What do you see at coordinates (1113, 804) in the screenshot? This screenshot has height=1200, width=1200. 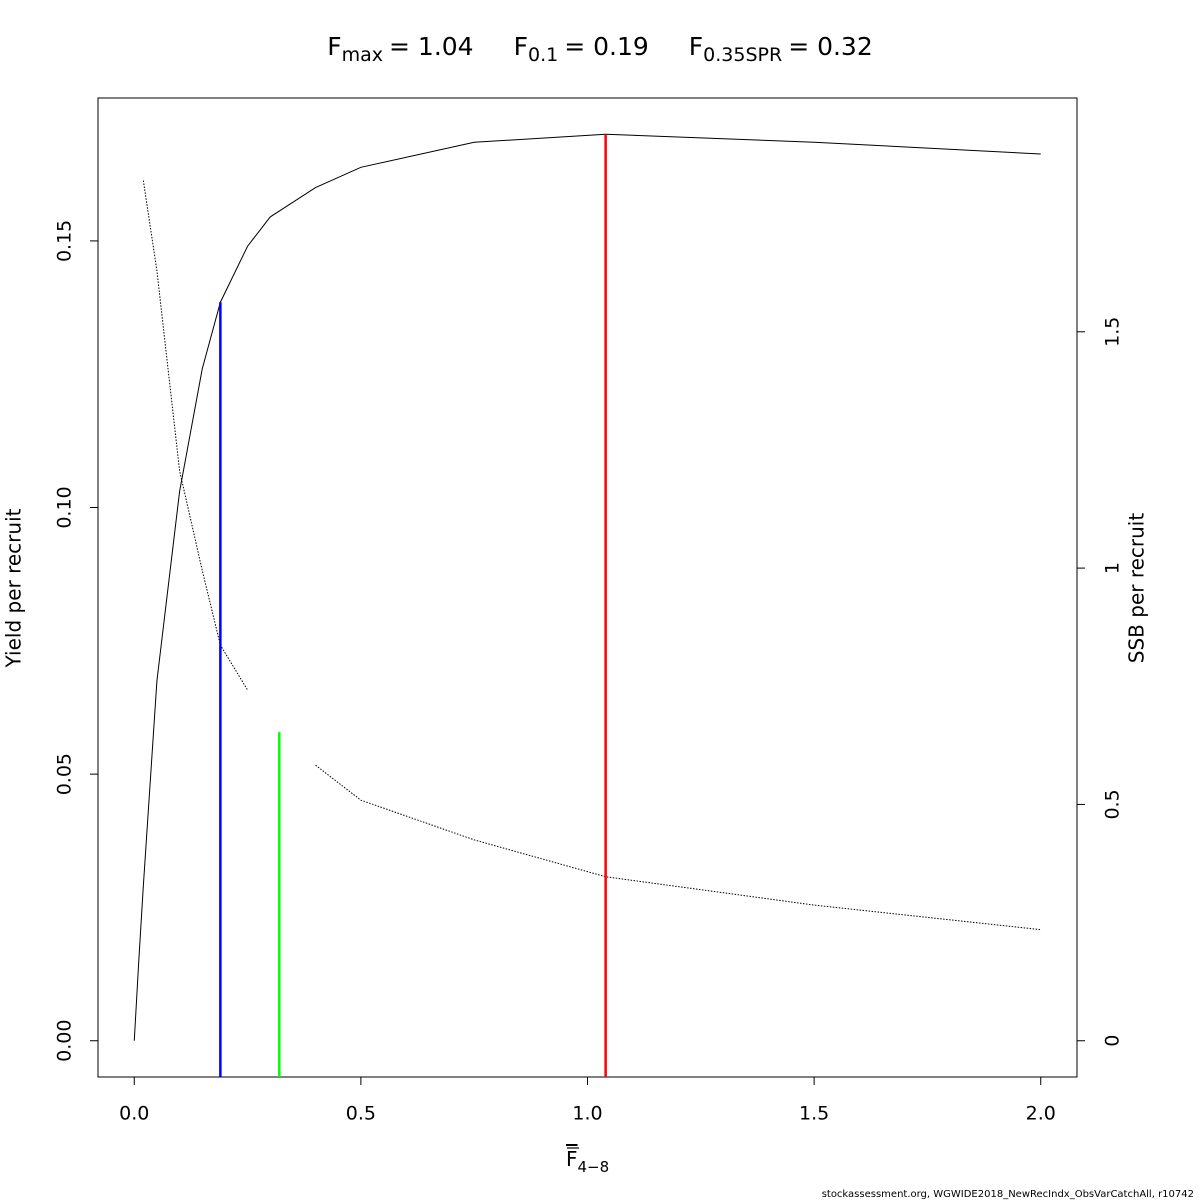 I see `y2-tick-label: 0.5` at bounding box center [1113, 804].